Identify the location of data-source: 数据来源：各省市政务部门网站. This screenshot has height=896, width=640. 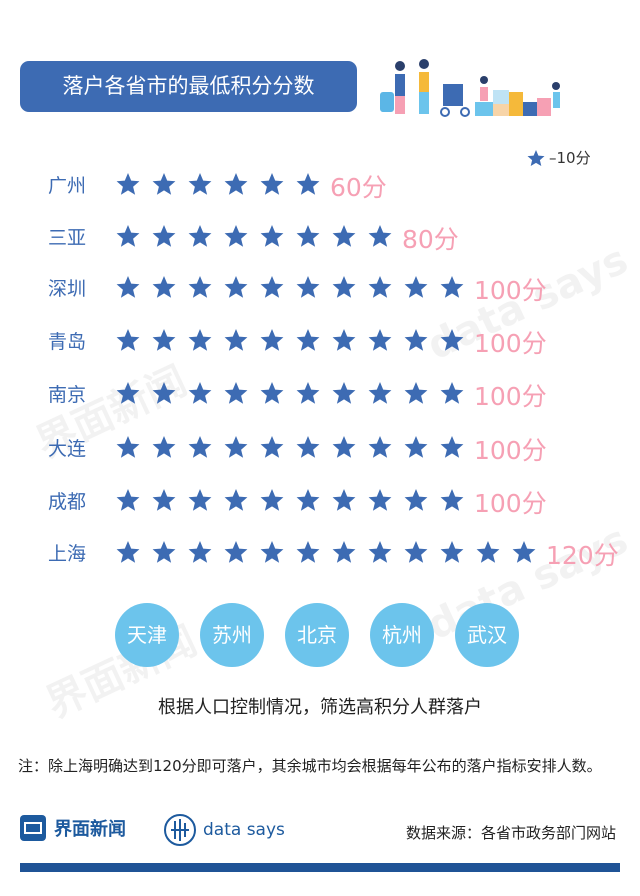
(510, 833).